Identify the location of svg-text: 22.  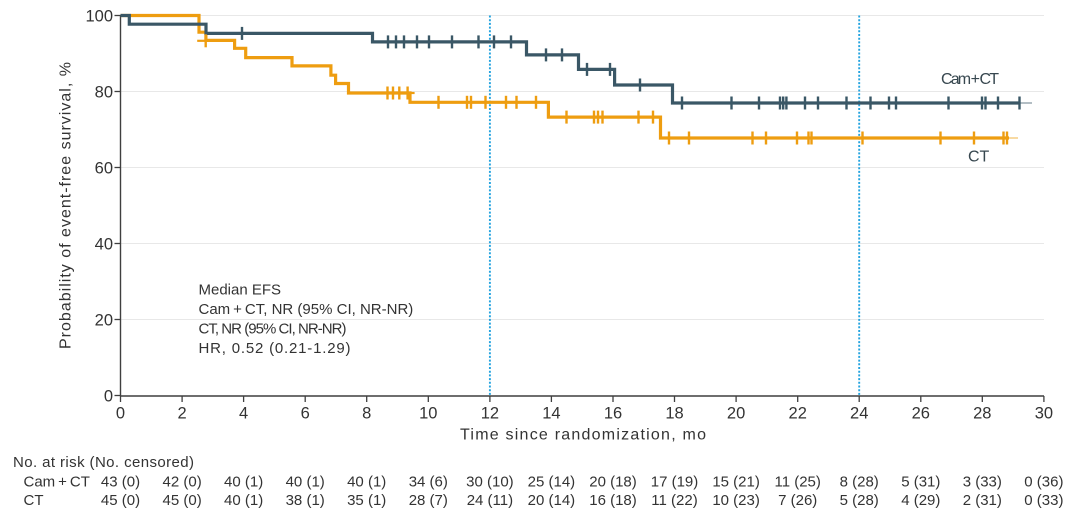
(798, 414).